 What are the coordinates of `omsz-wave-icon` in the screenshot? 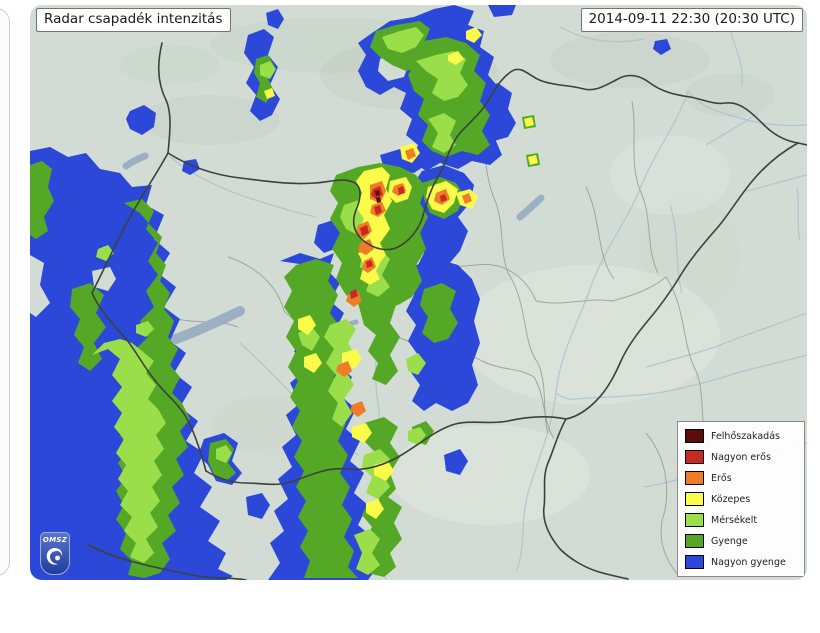 It's located at (54, 556).